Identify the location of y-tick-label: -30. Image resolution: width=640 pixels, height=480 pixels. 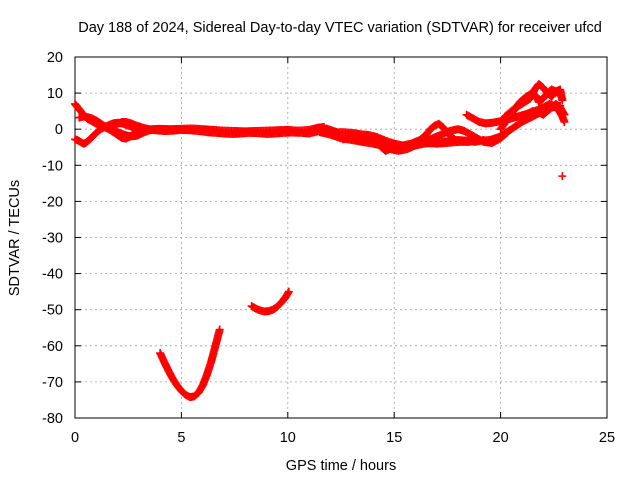
(52, 239).